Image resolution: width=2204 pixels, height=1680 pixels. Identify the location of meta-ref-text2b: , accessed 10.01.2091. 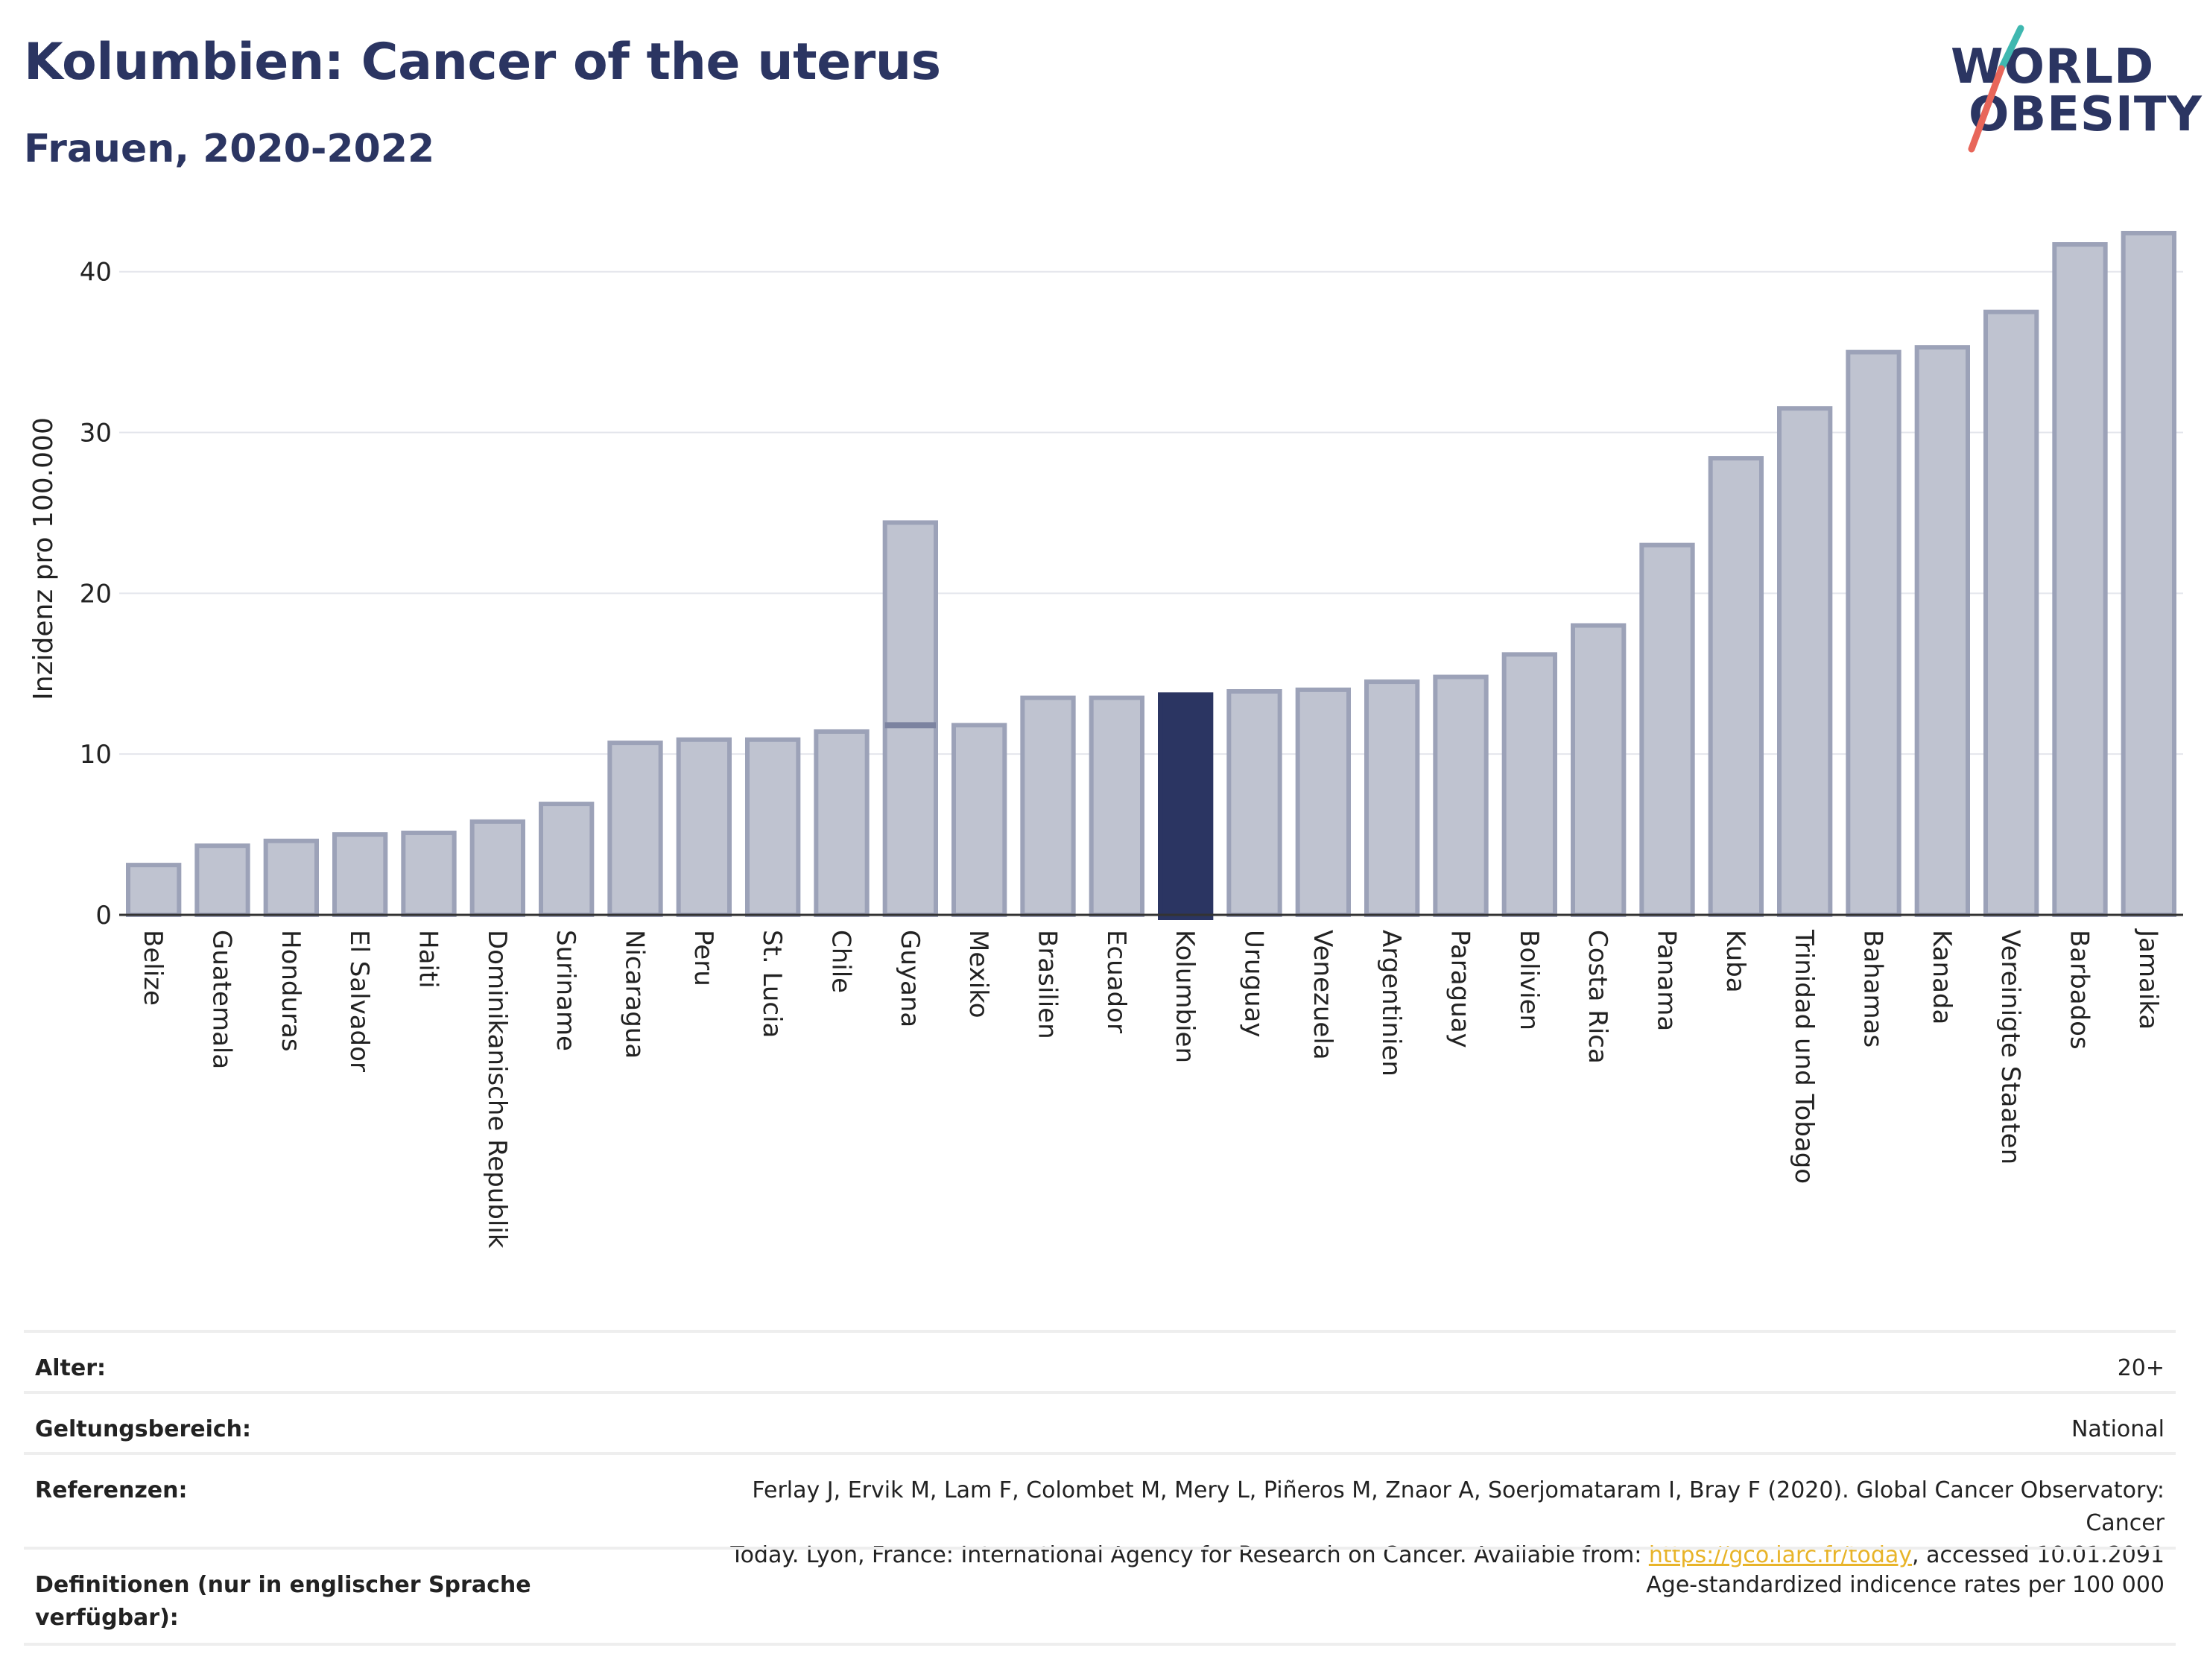
(2038, 1555).